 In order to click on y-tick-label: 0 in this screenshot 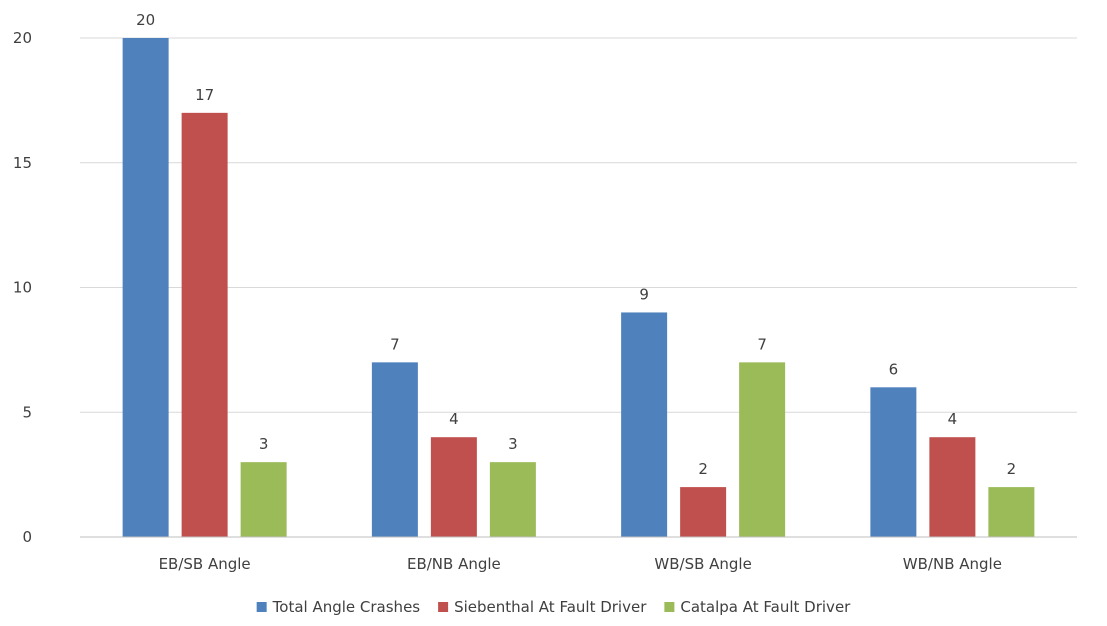, I will do `click(27, 537)`.